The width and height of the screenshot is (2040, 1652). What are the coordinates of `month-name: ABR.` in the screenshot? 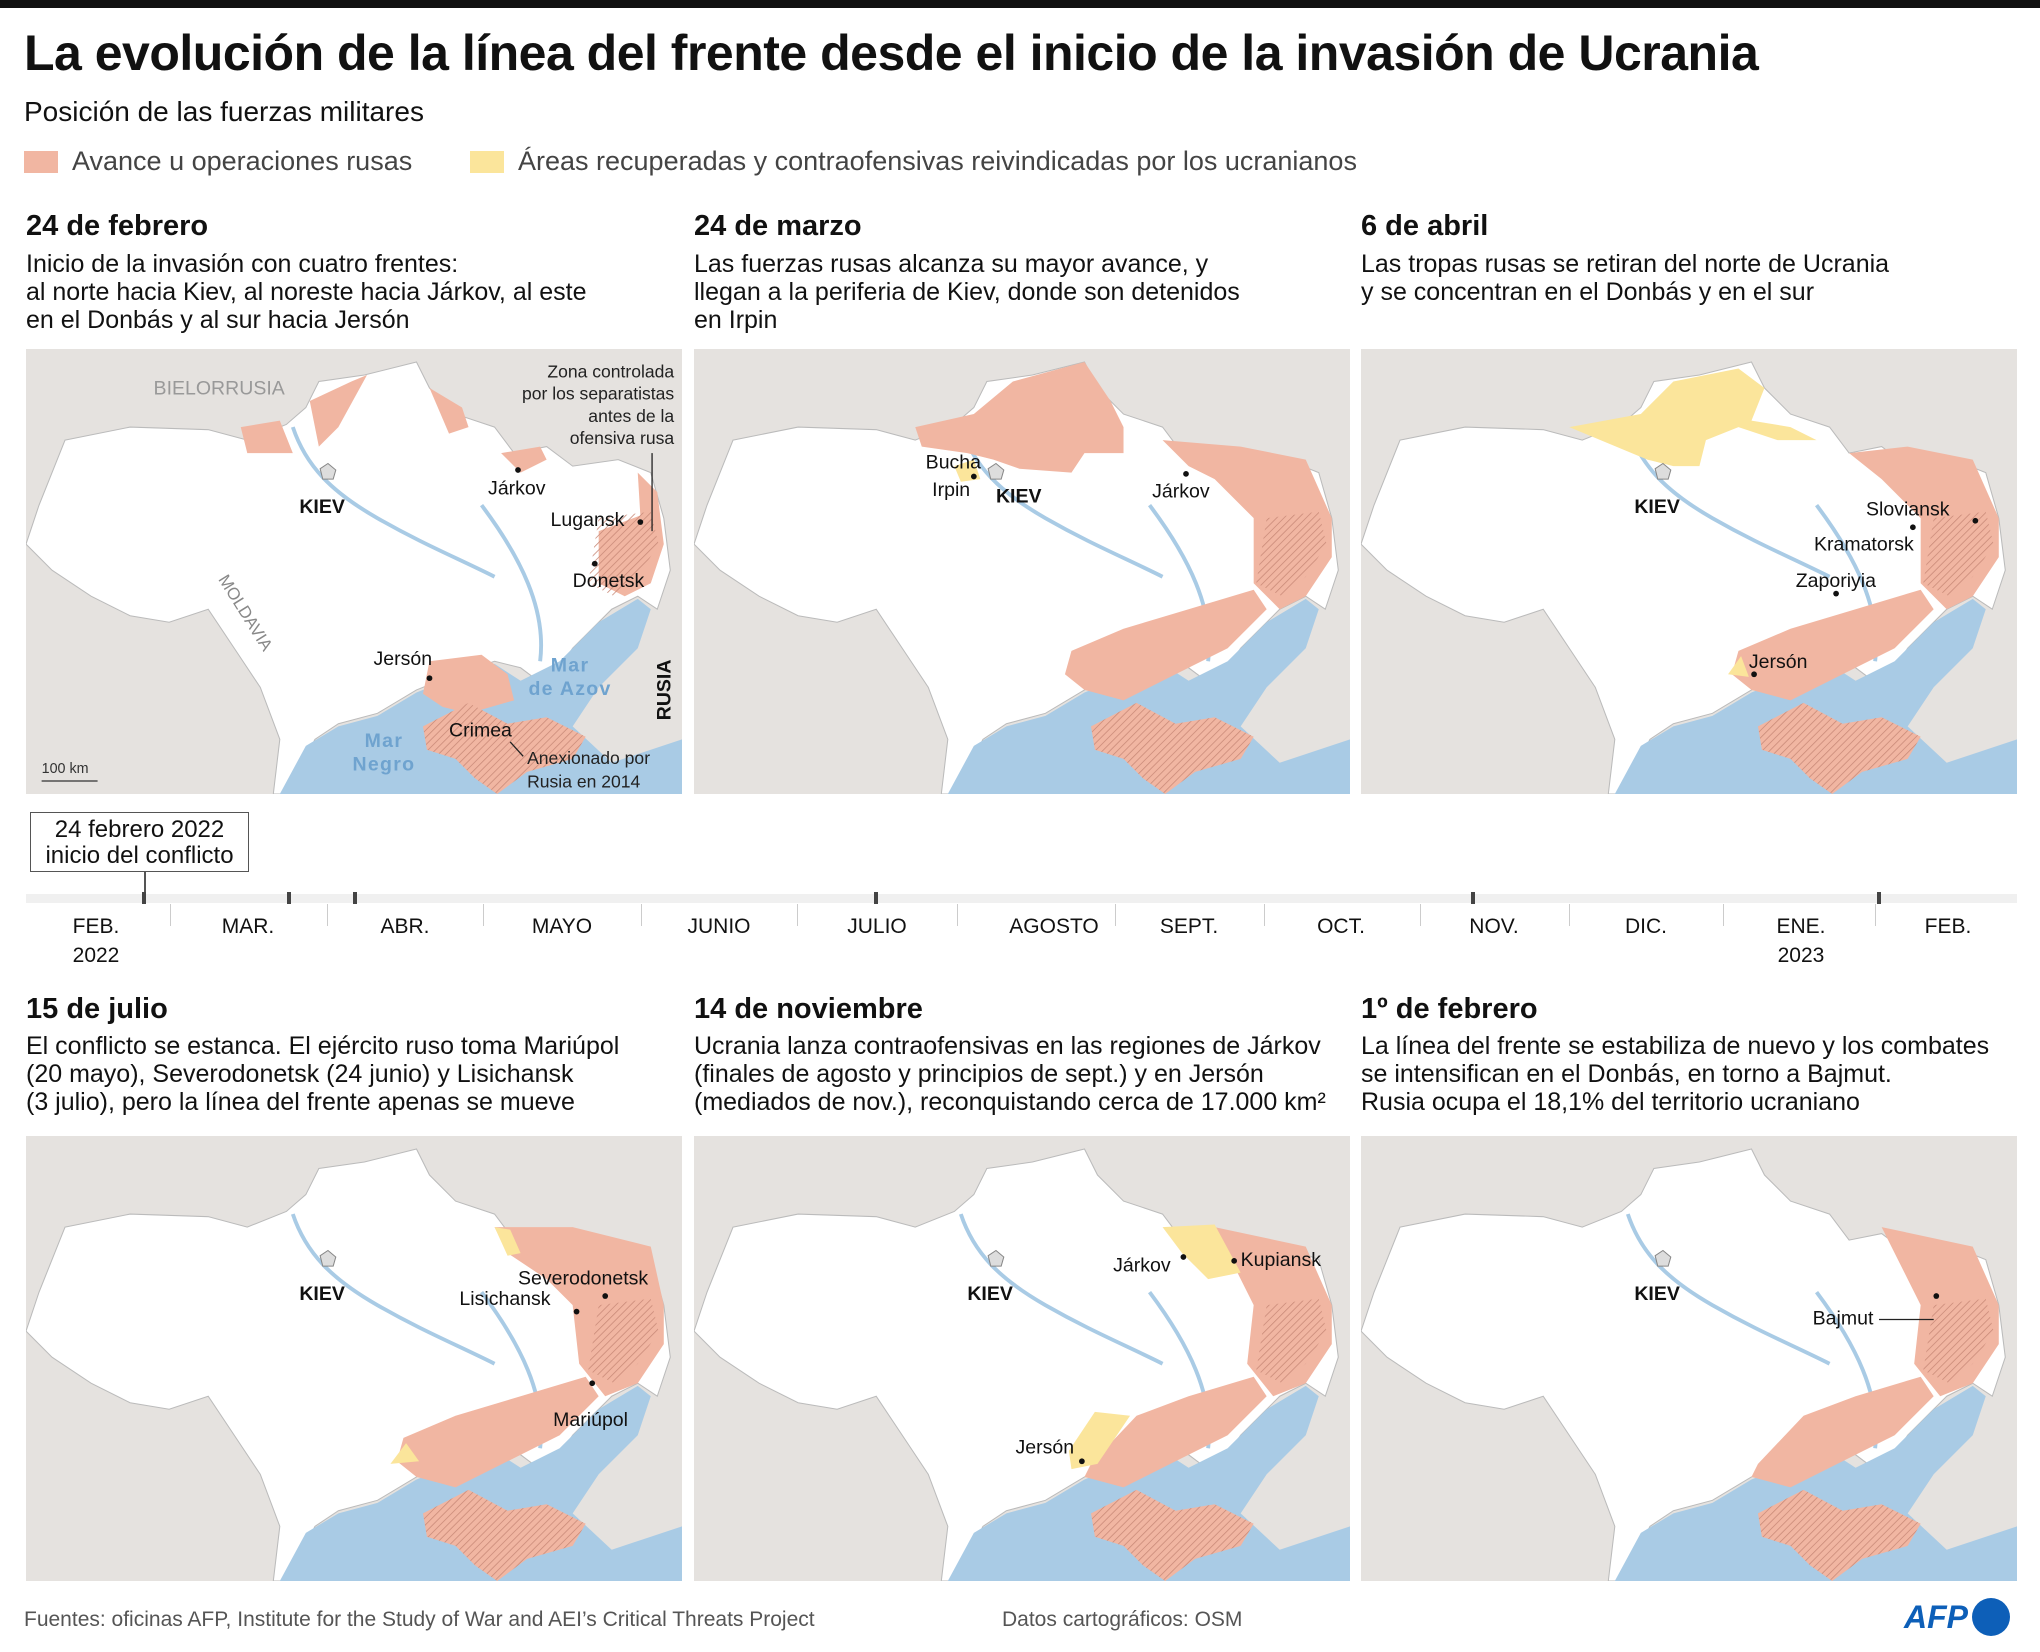 It's located at (405, 926).